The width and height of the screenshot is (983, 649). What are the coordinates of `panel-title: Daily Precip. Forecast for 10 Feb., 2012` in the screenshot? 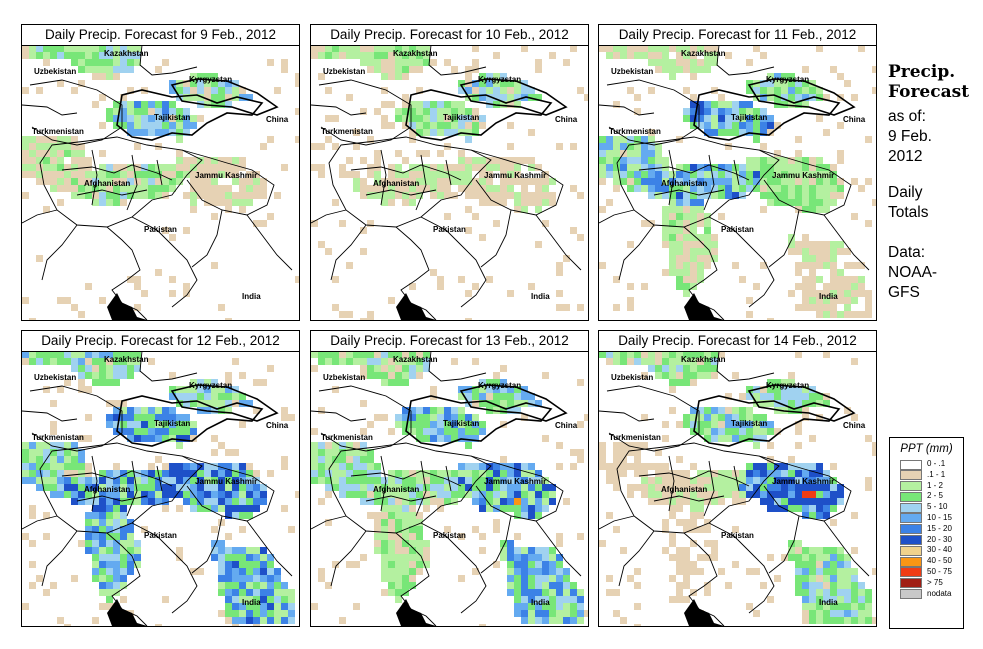 It's located at (449, 35).